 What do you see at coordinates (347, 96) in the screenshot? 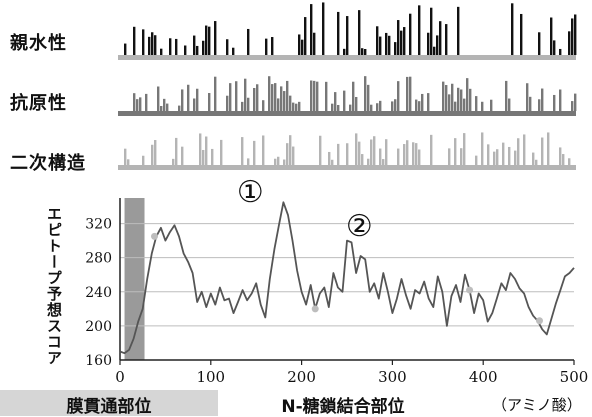
I see `antigenicity-track` at bounding box center [347, 96].